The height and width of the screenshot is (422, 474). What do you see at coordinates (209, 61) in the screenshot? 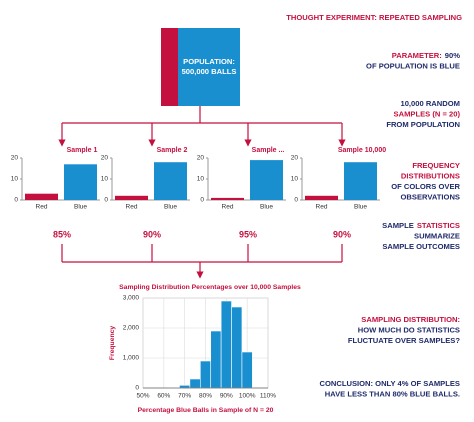
I see `population-label: POPULATION:` at bounding box center [209, 61].